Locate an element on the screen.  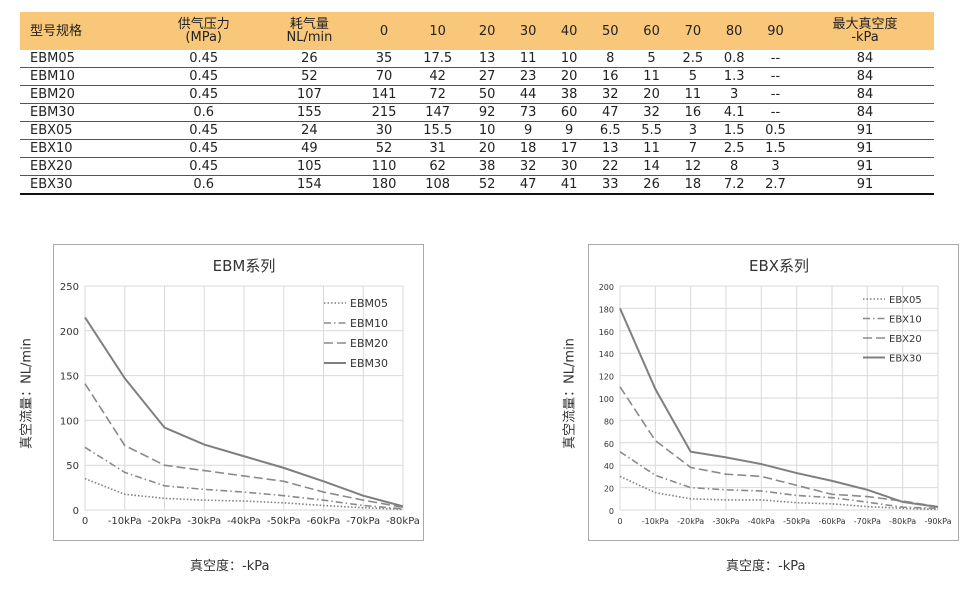
legend-label: EBM30 is located at coordinates (369, 363).